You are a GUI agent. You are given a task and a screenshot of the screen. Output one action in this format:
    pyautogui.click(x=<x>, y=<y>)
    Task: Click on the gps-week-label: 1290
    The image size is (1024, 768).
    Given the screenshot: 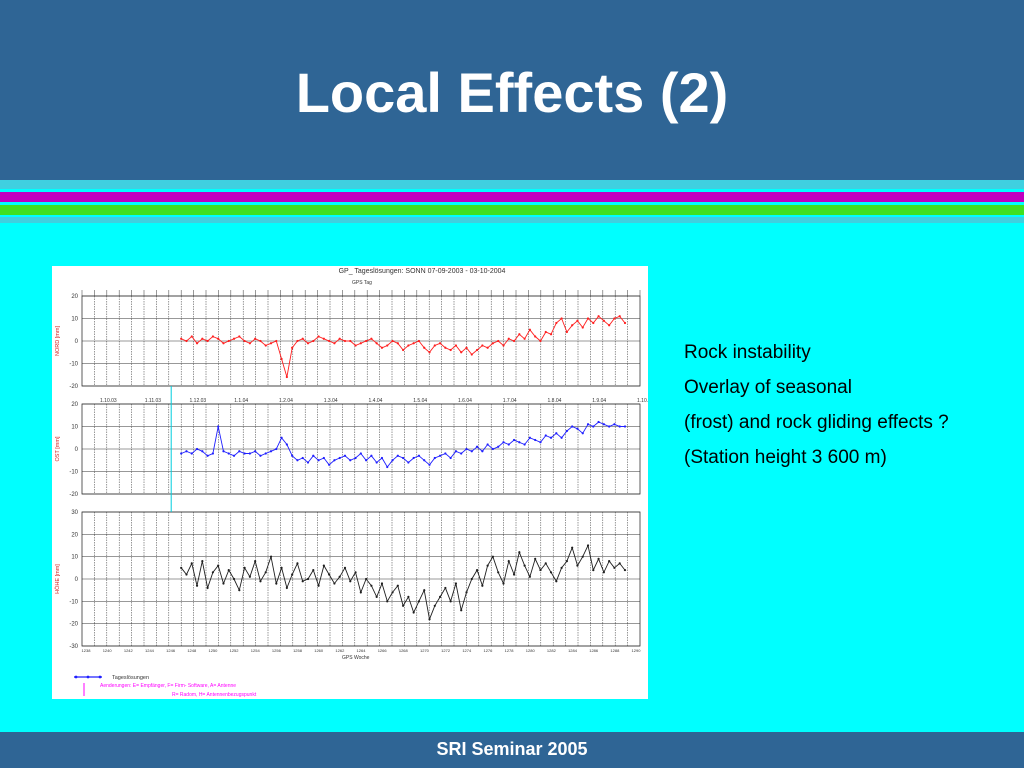 What is the action you would take?
    pyautogui.click(x=637, y=650)
    